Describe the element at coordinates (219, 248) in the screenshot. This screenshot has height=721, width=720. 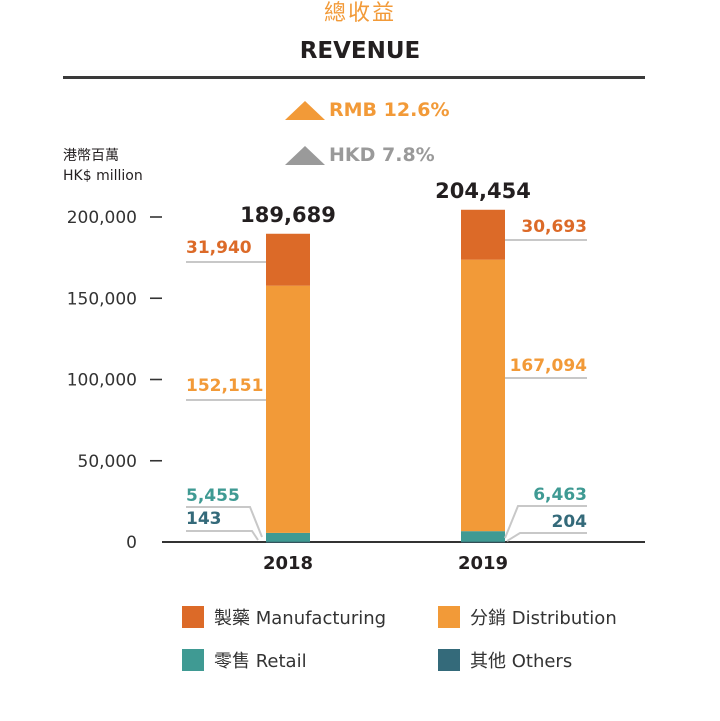
I see `data-label-manufacturing: 31,940` at that location.